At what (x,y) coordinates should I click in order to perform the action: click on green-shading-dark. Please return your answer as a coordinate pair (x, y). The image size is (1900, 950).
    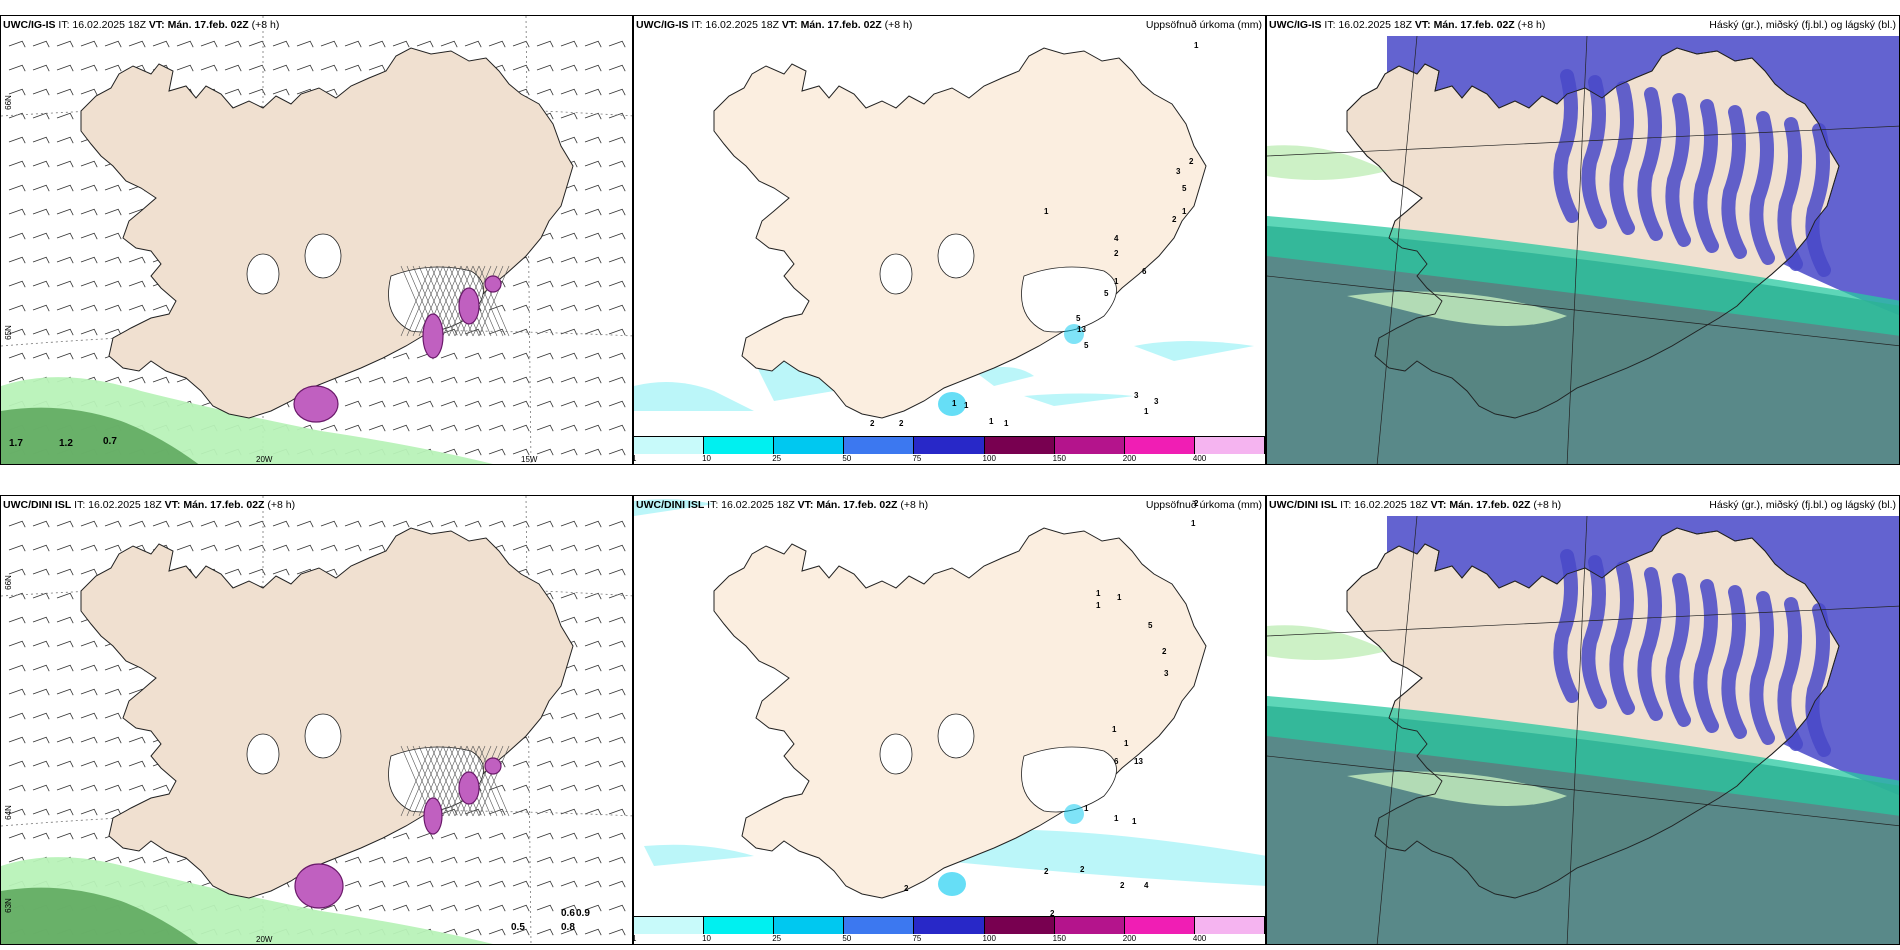
    Looking at the image, I should click on (100, 435).